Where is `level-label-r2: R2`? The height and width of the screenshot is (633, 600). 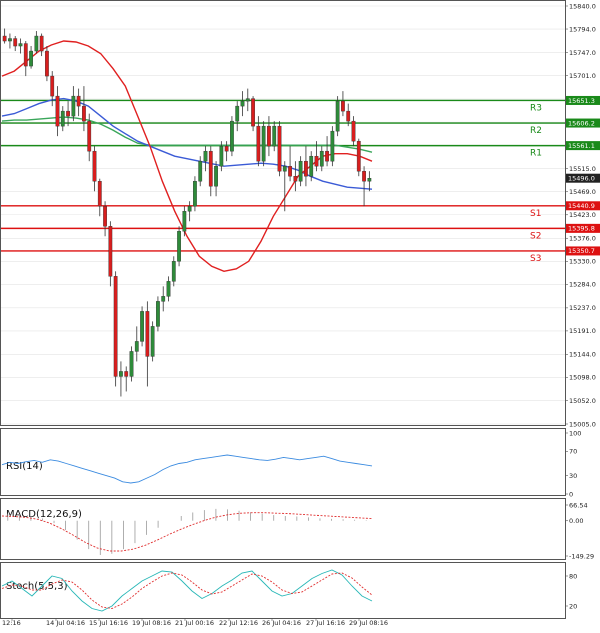 level-label-r2: R2 is located at coordinates (536, 131).